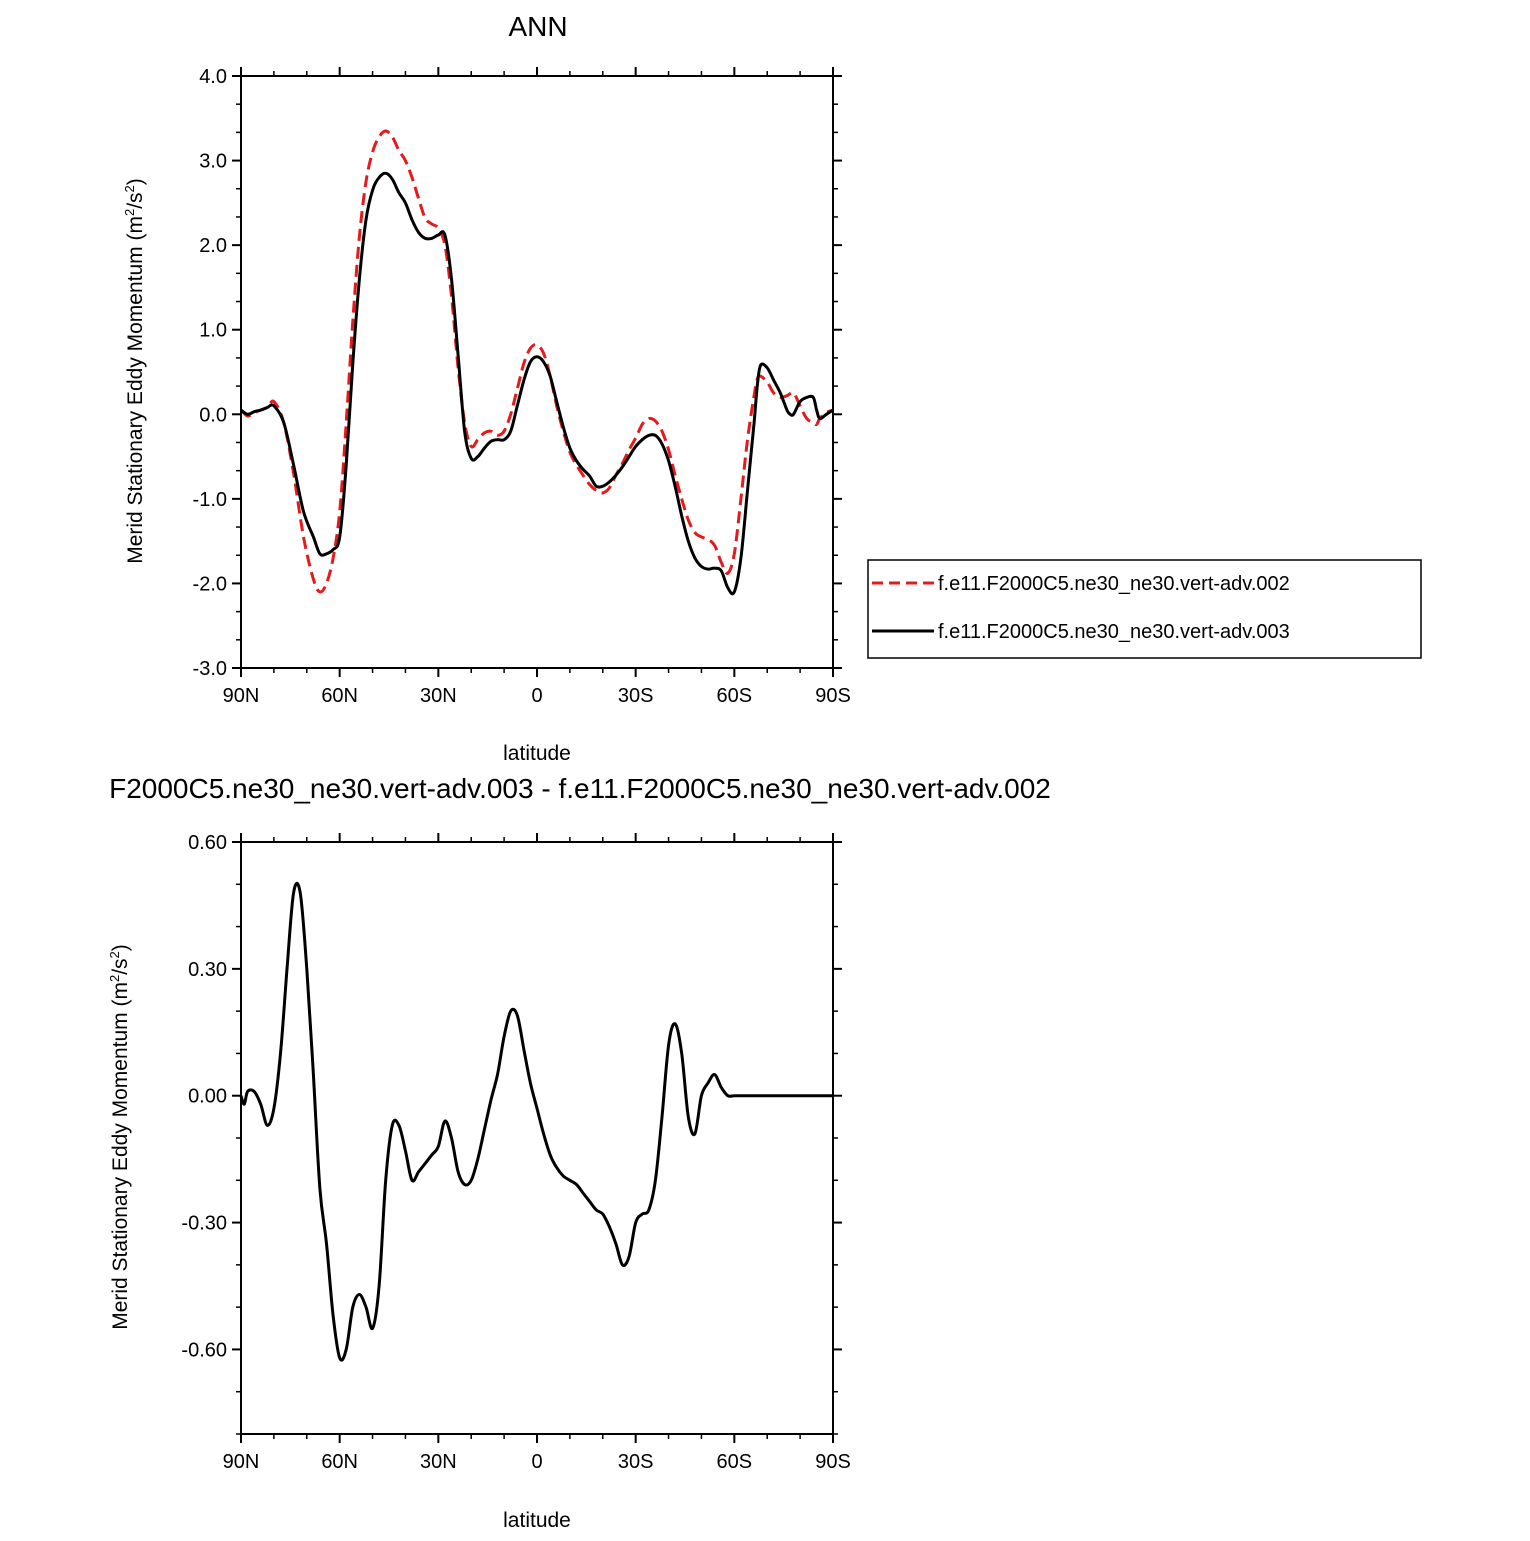 The width and height of the screenshot is (1530, 1541). Describe the element at coordinates (114, 954) in the screenshot. I see `bottom-y-axis-label-sup-2b: 2` at that location.